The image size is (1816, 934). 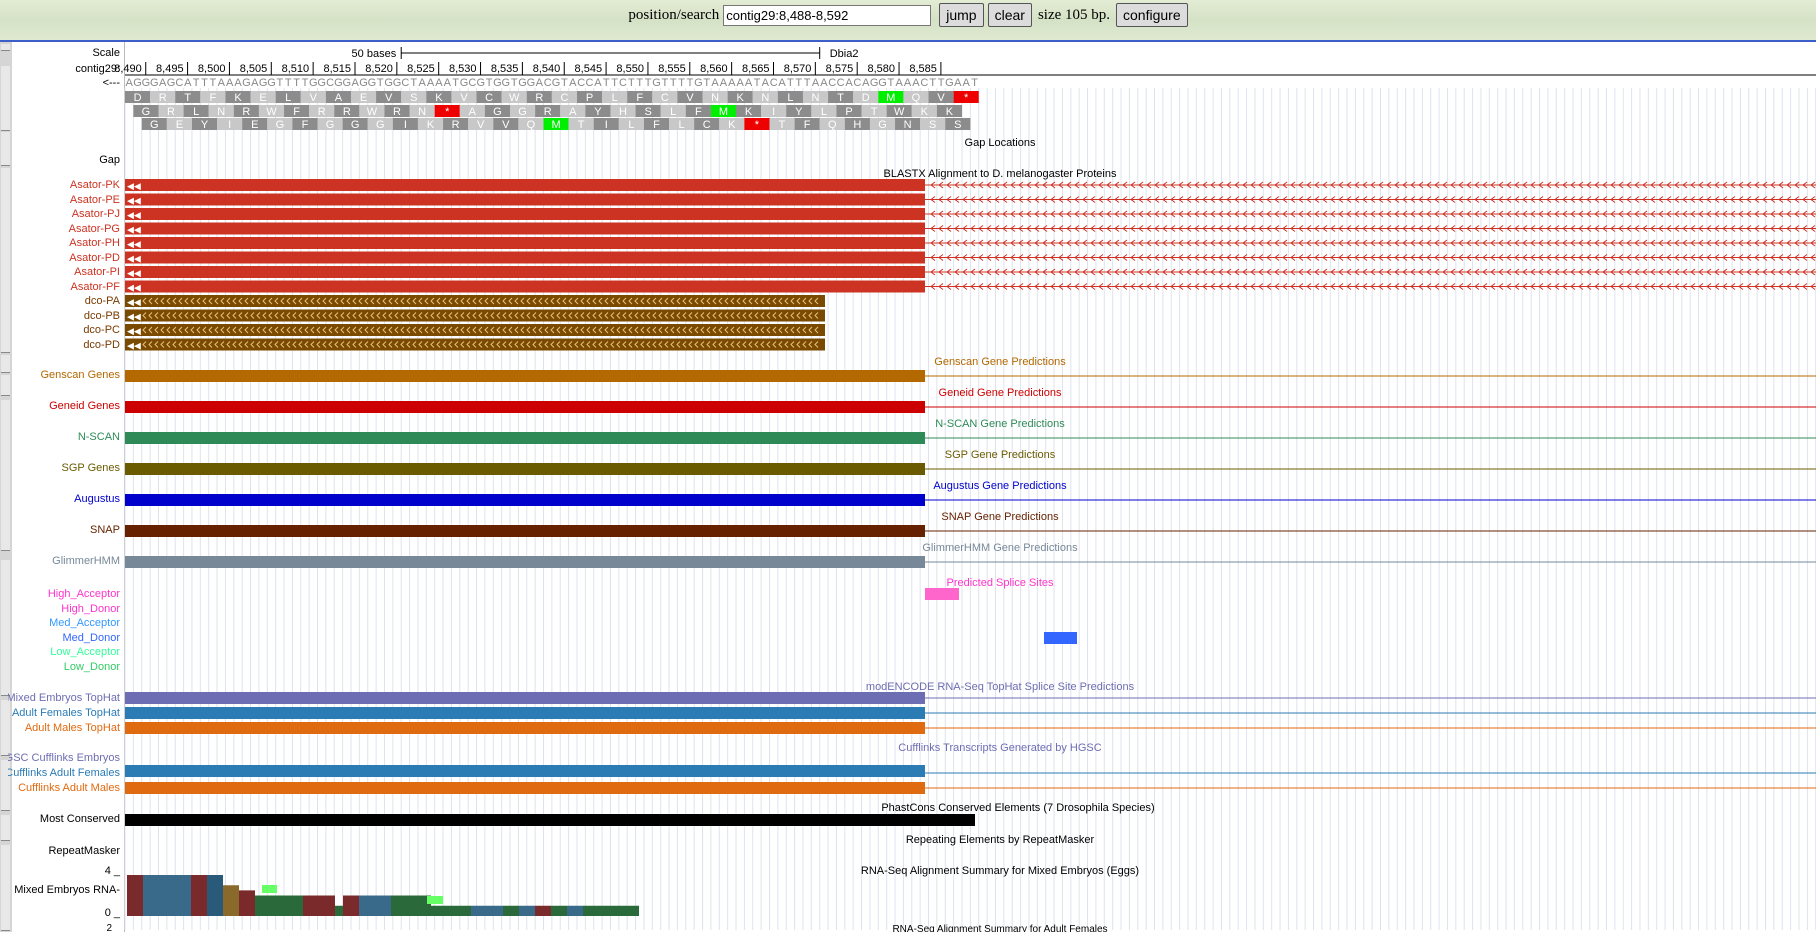 I want to click on high-acceptor-site, so click(x=942, y=594).